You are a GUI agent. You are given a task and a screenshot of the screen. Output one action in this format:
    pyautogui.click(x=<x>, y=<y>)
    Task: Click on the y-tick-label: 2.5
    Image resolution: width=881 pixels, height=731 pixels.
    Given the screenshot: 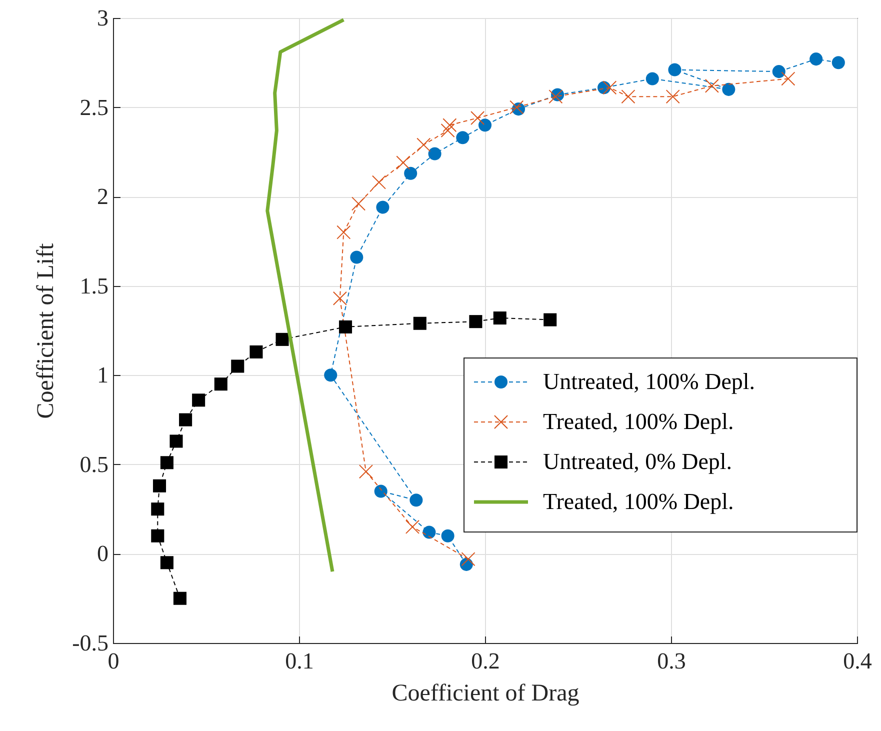 What is the action you would take?
    pyautogui.click(x=94, y=107)
    